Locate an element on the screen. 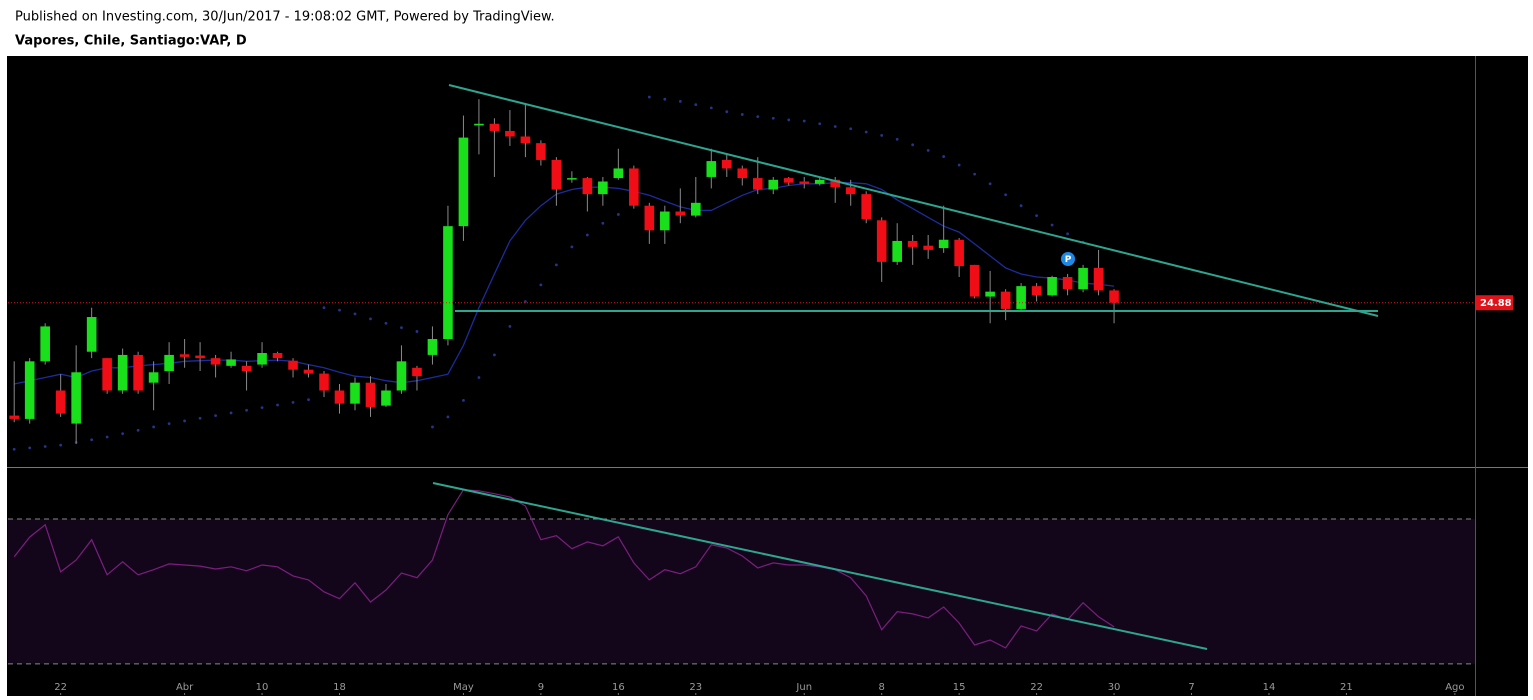 The height and width of the screenshot is (700, 1533). x-tick-label: 7 is located at coordinates (1191, 687).